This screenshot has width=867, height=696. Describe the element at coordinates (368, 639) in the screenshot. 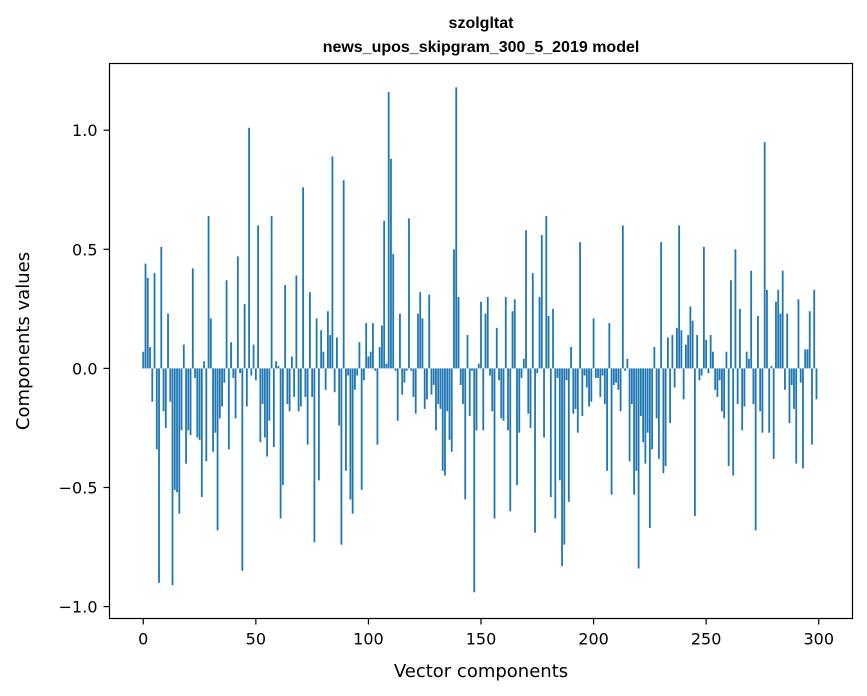

I see `x-tick-label: 100` at that location.